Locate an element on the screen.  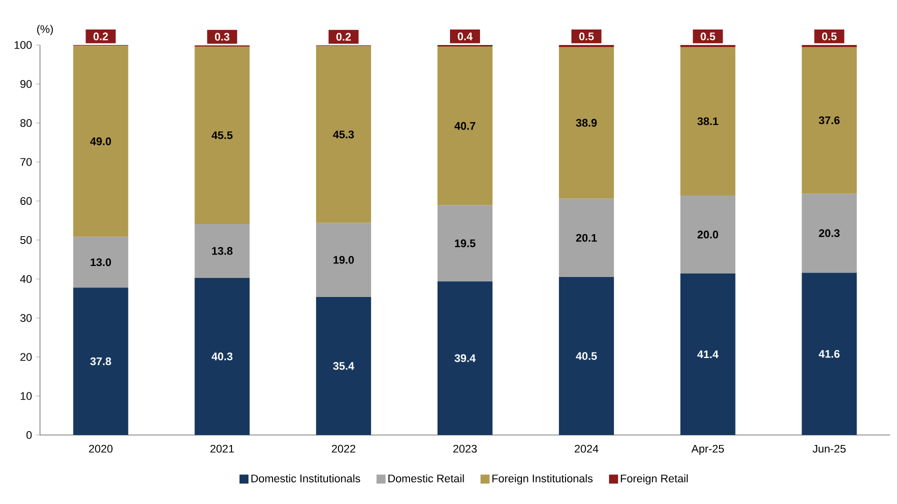
data-label: 35.4 is located at coordinates (343, 366).